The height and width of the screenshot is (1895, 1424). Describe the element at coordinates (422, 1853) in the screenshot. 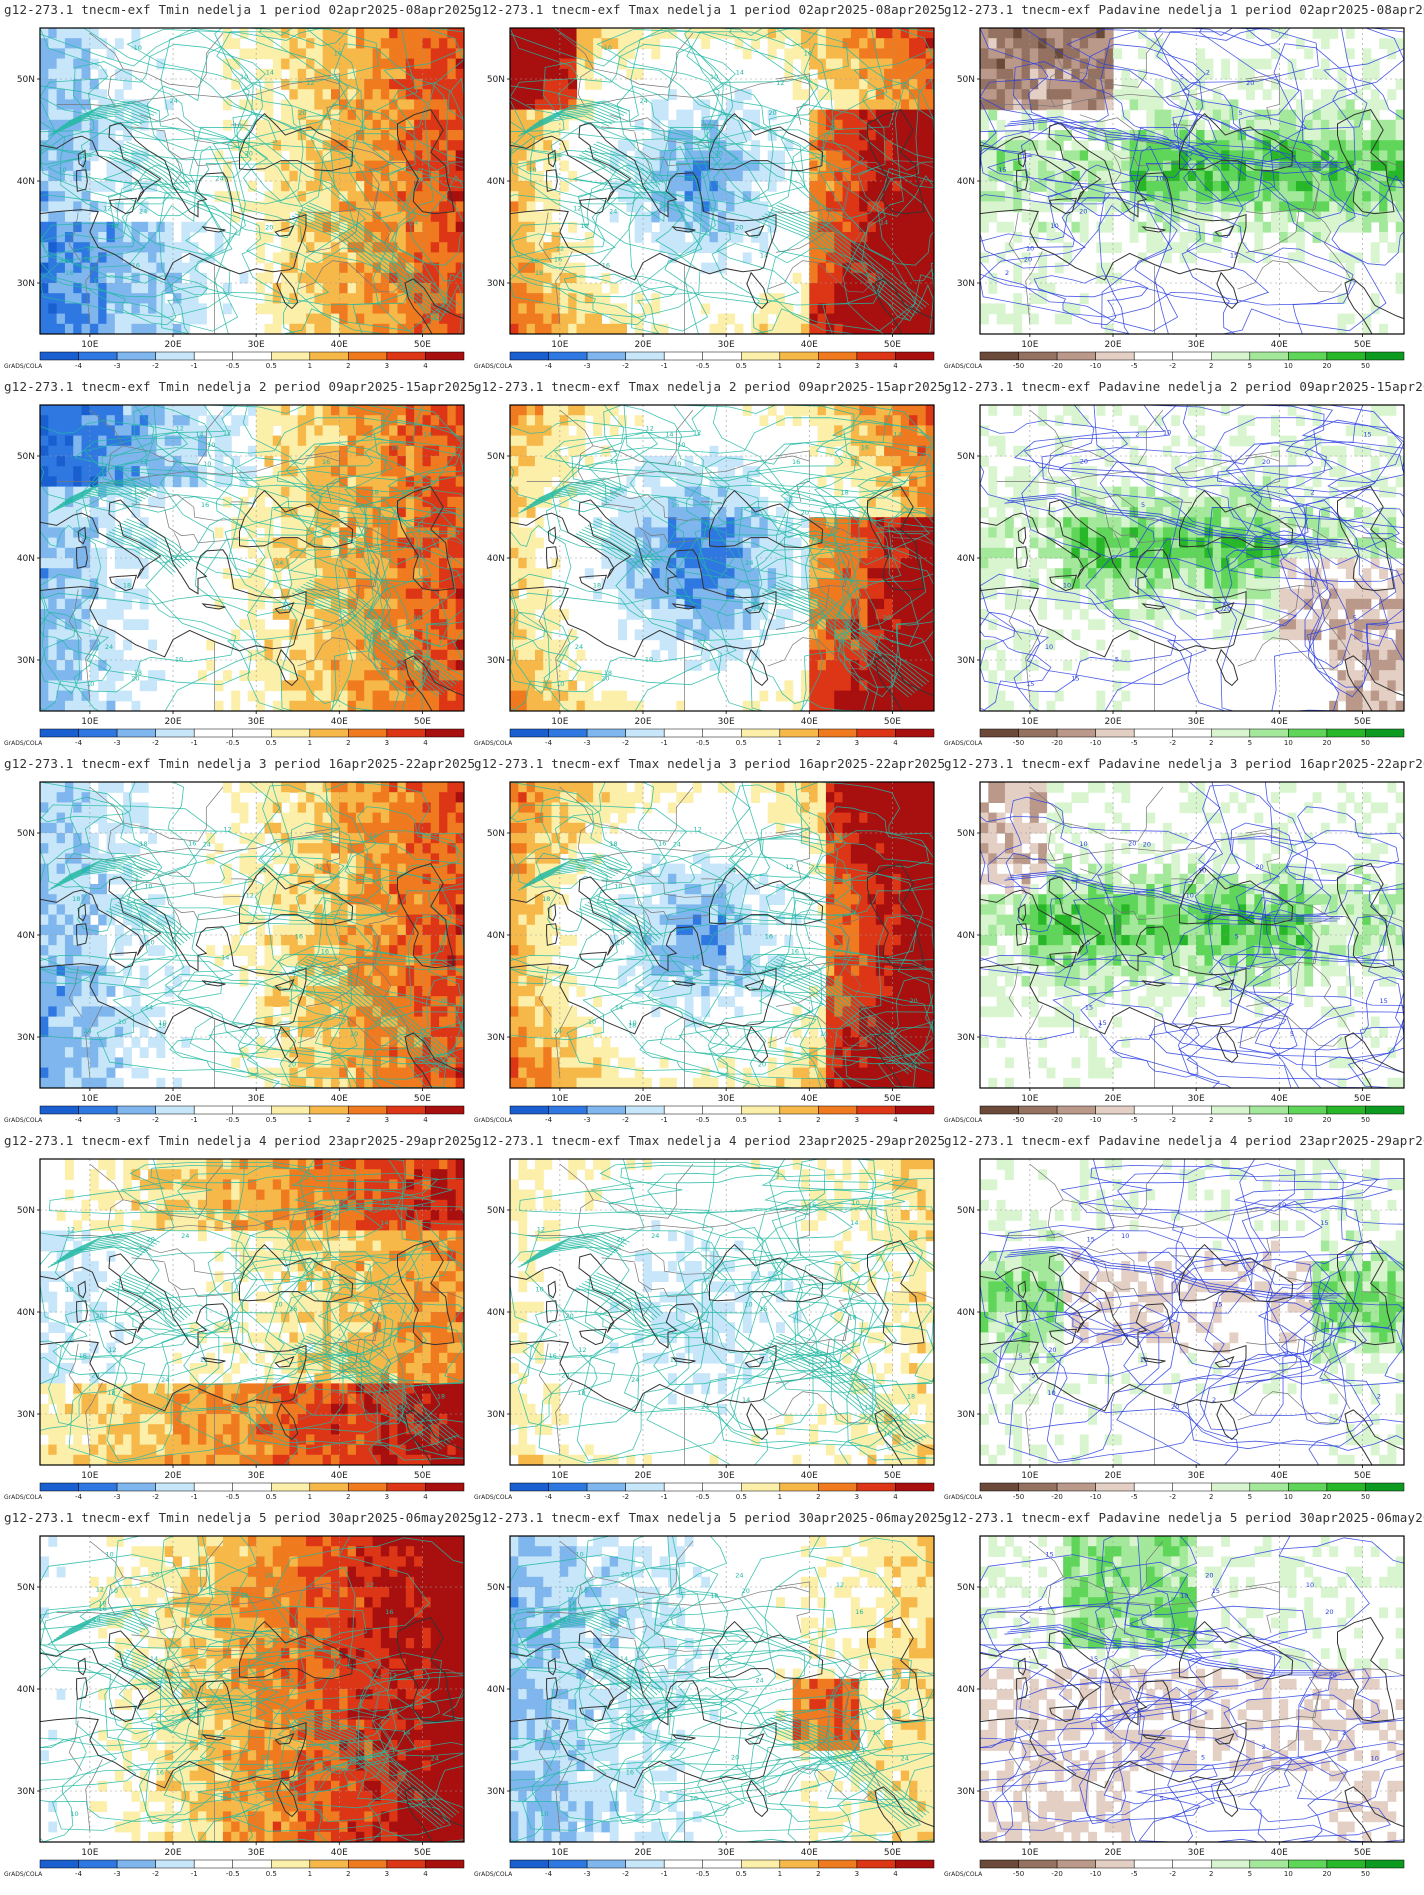

I see `lon-tick-label: 50E` at that location.